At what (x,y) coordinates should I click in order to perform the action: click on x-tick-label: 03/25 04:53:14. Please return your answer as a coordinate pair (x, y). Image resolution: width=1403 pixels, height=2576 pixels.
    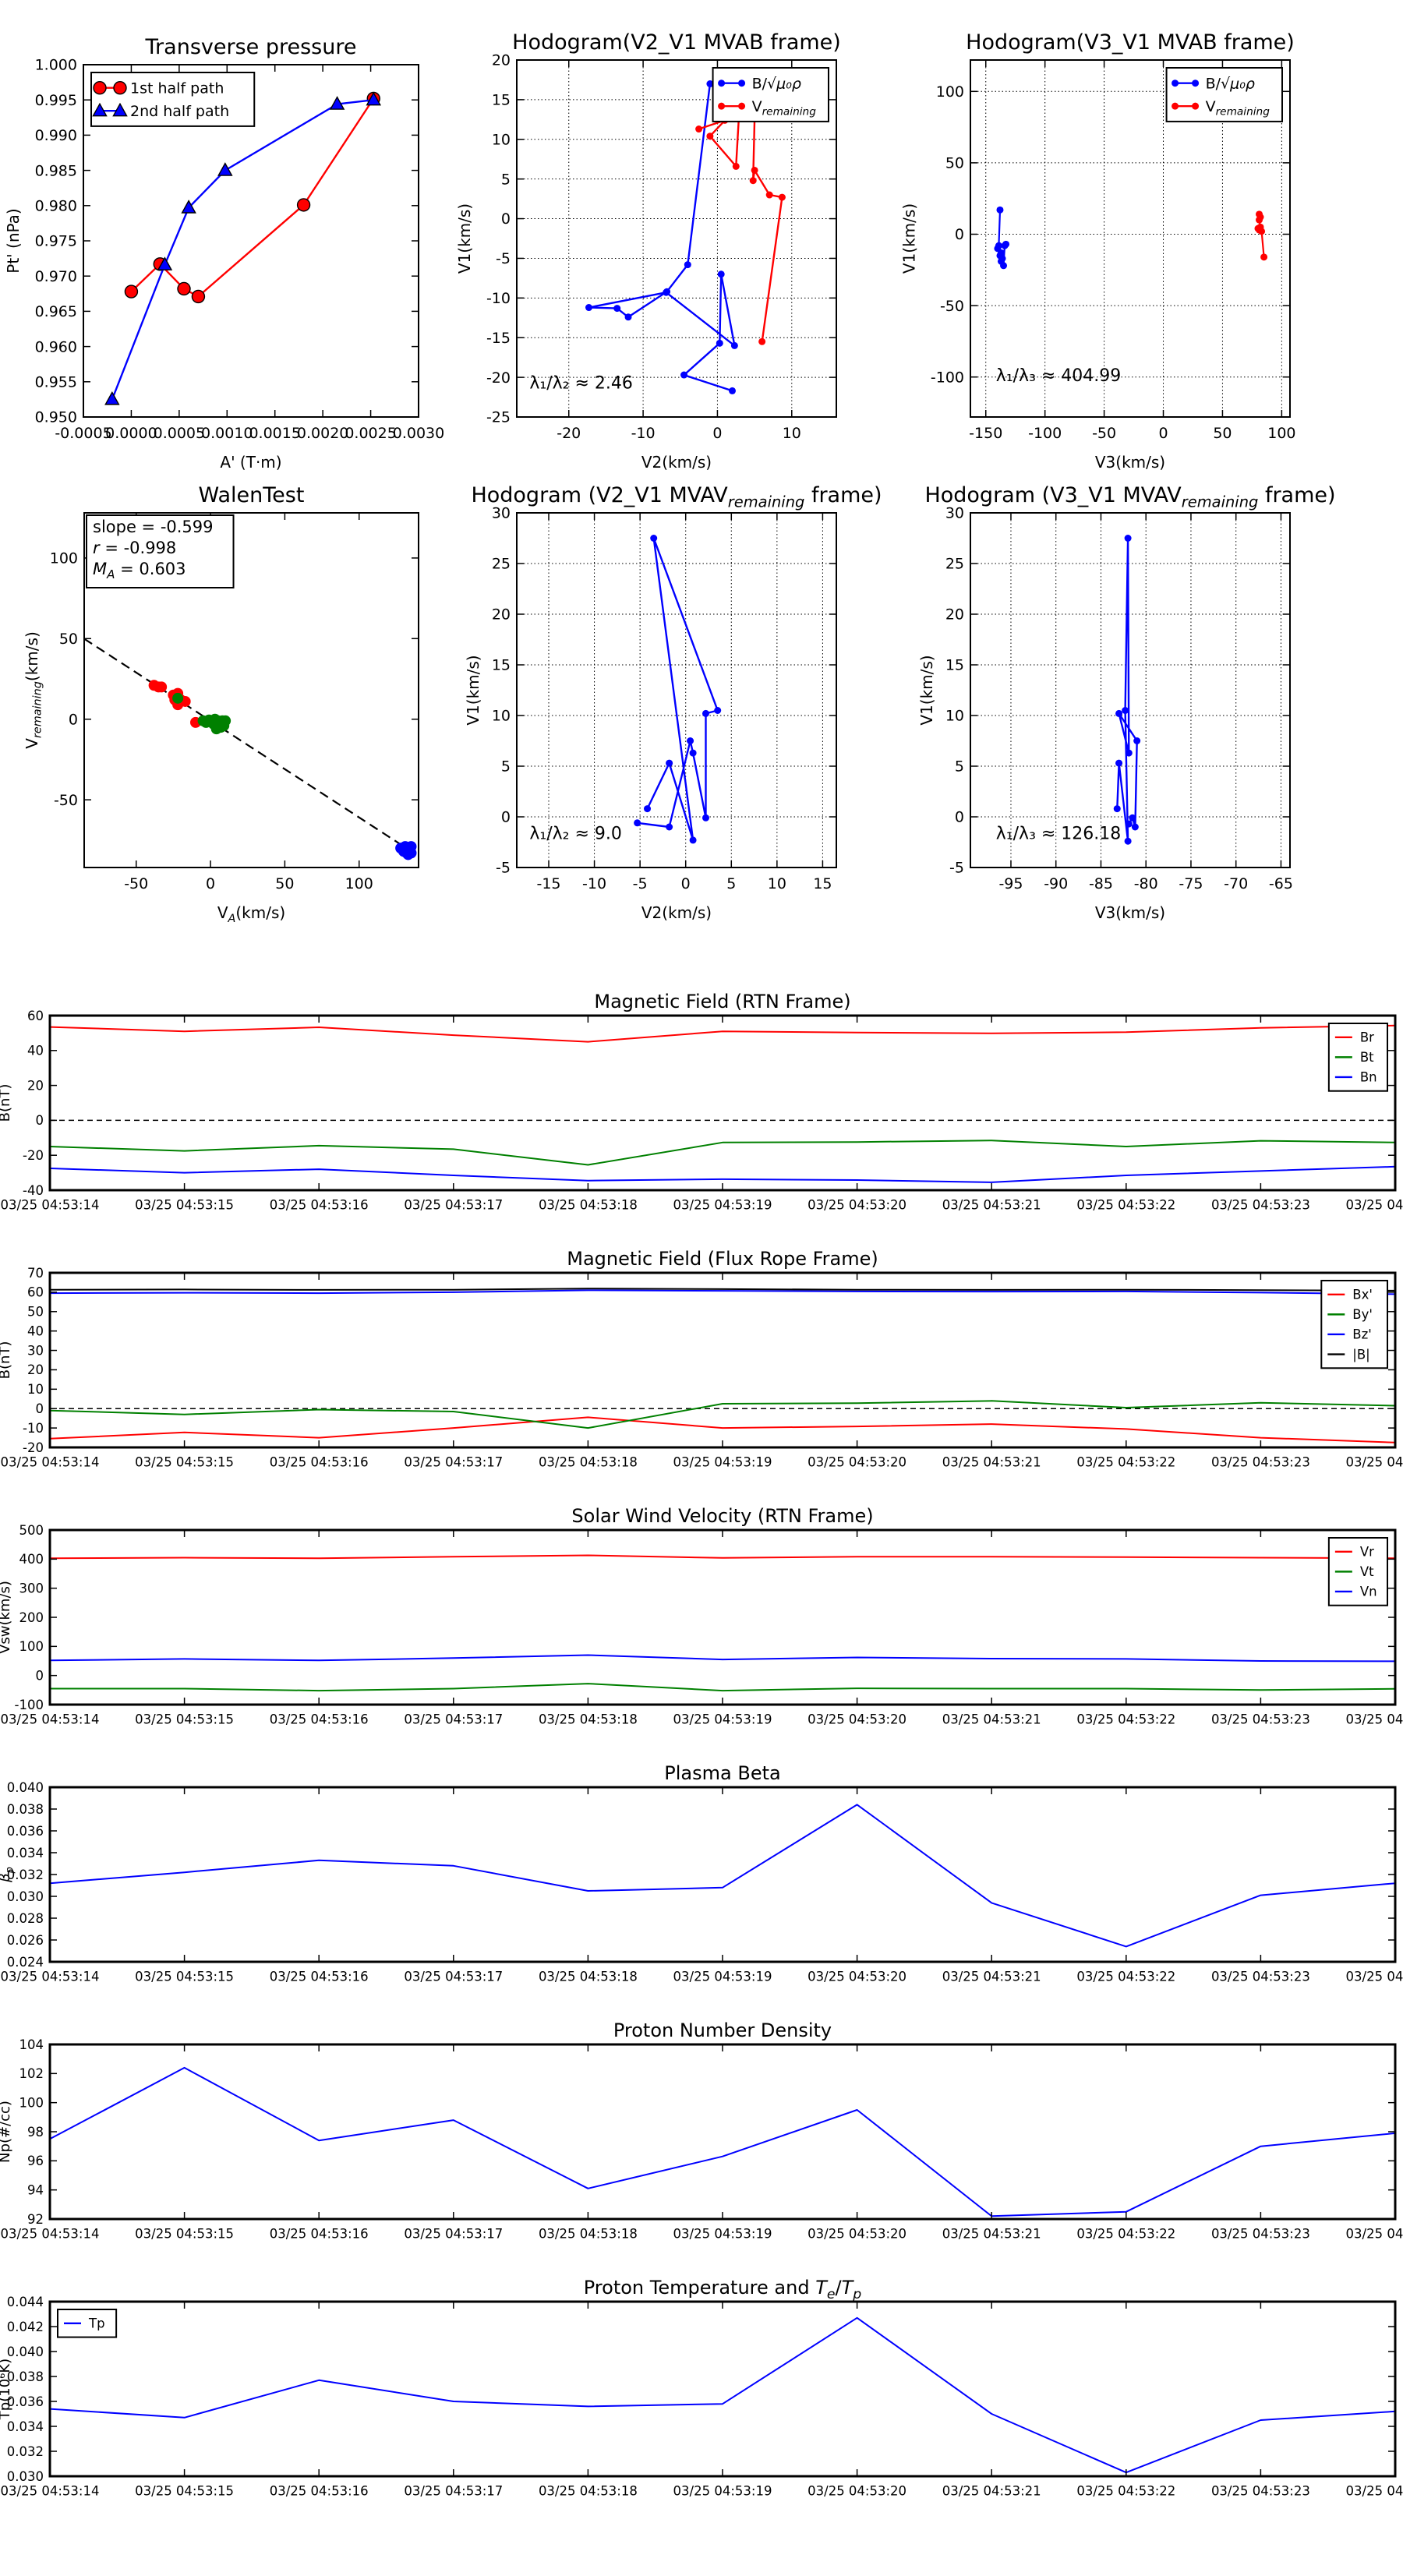
    Looking at the image, I should click on (50, 2234).